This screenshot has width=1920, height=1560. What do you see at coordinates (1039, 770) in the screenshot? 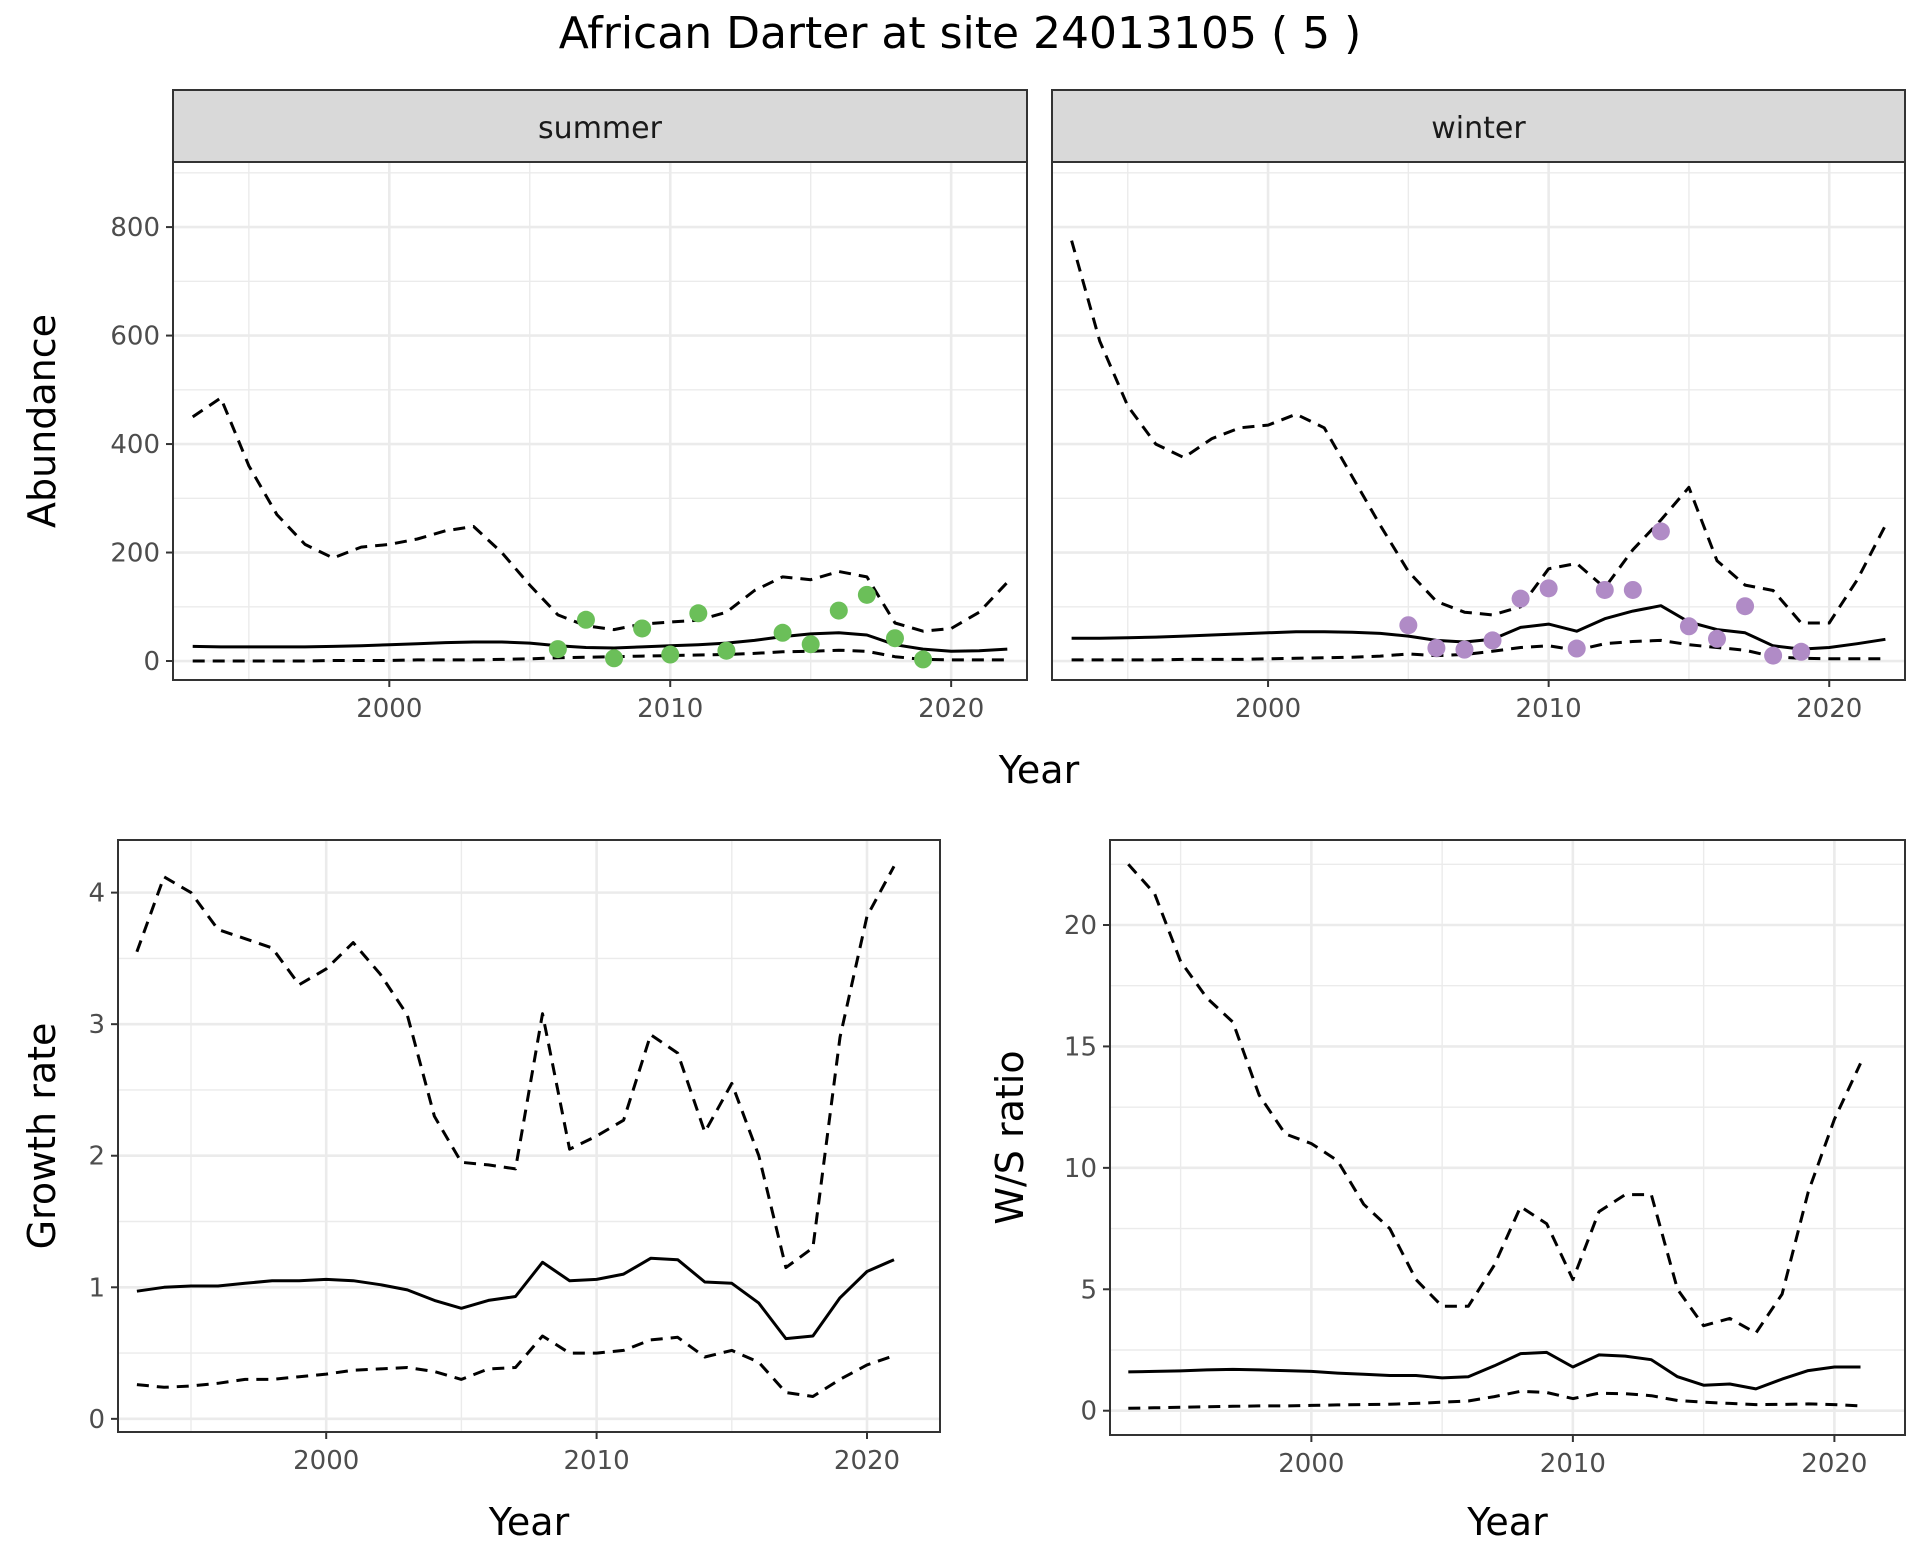
I see `x-axis-title-facets: Year` at bounding box center [1039, 770].